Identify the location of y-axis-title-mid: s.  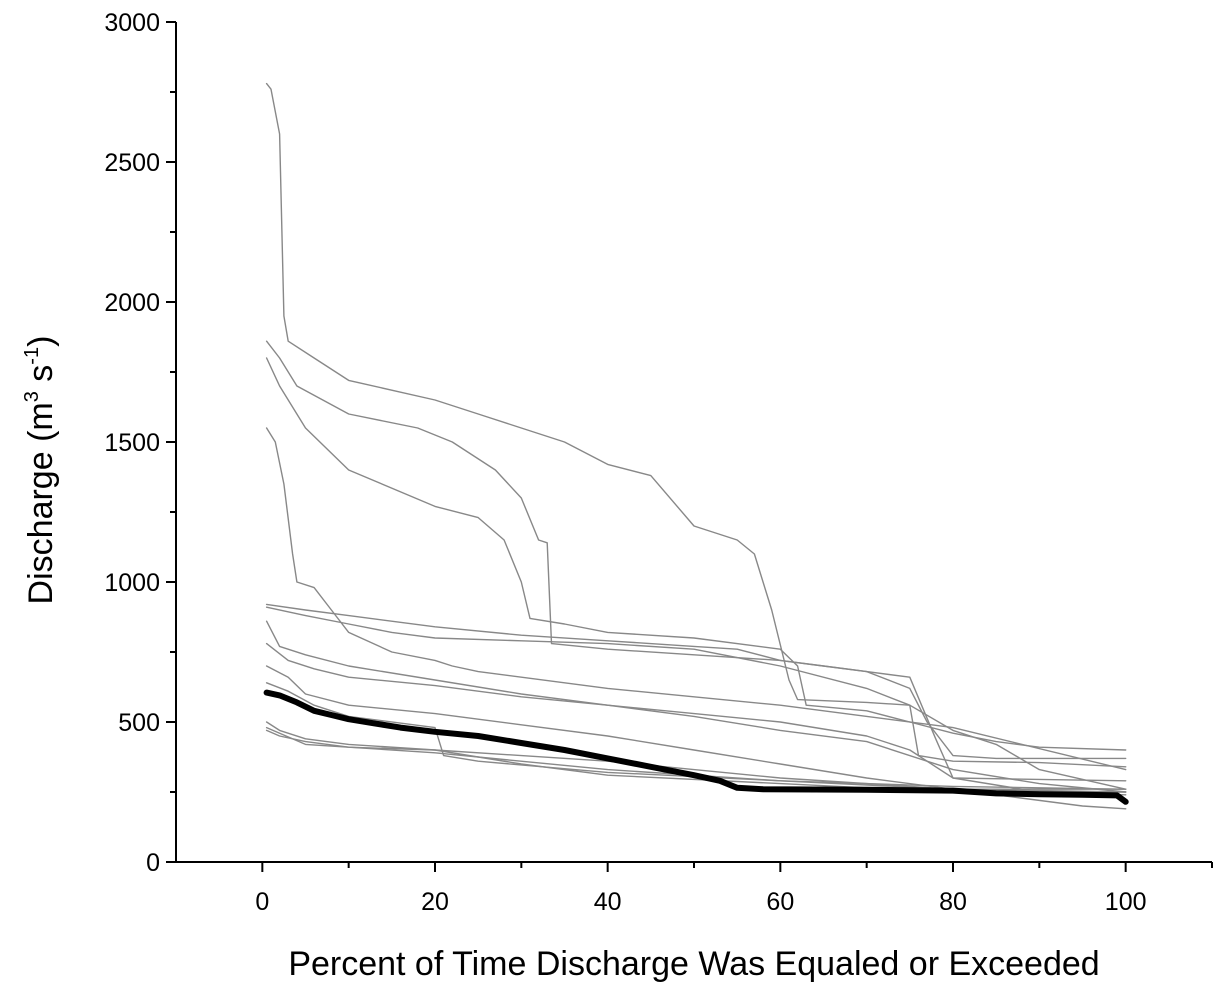
(41, 378).